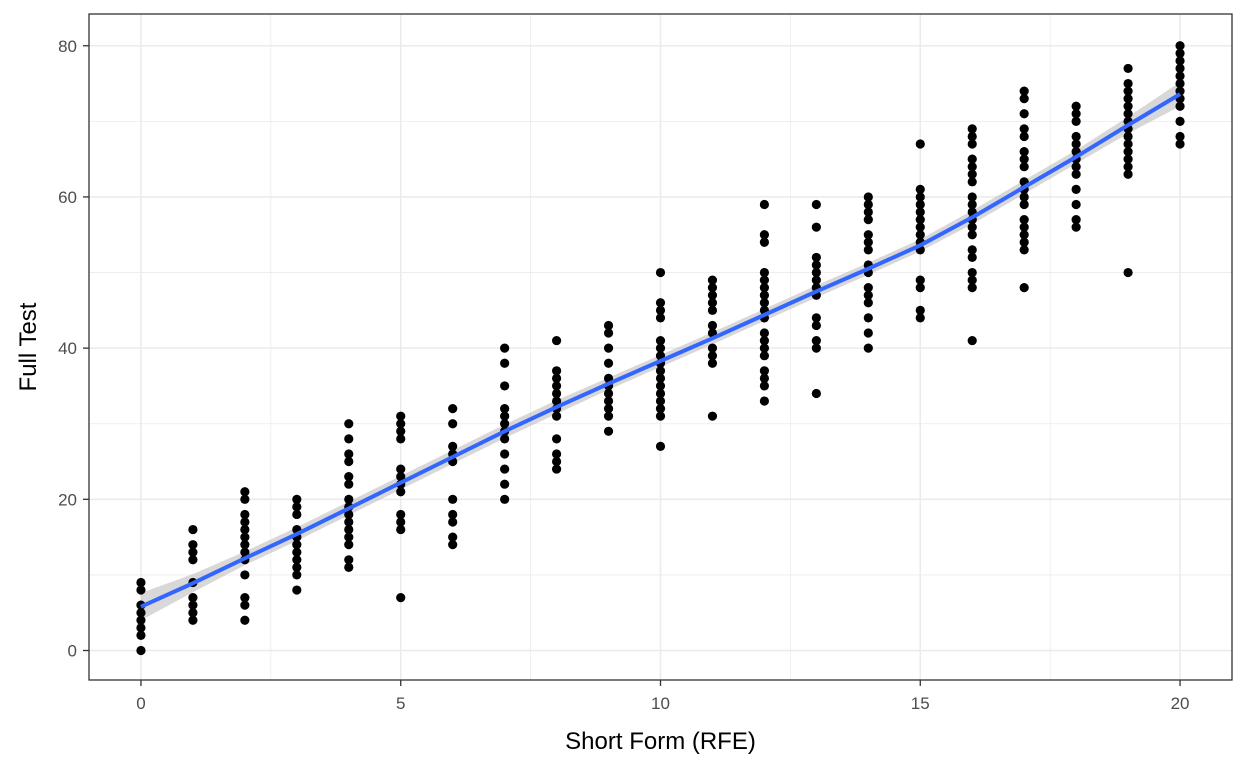 This screenshot has width=1248, height=768. What do you see at coordinates (67, 499) in the screenshot?
I see `y-tick-label: 20` at bounding box center [67, 499].